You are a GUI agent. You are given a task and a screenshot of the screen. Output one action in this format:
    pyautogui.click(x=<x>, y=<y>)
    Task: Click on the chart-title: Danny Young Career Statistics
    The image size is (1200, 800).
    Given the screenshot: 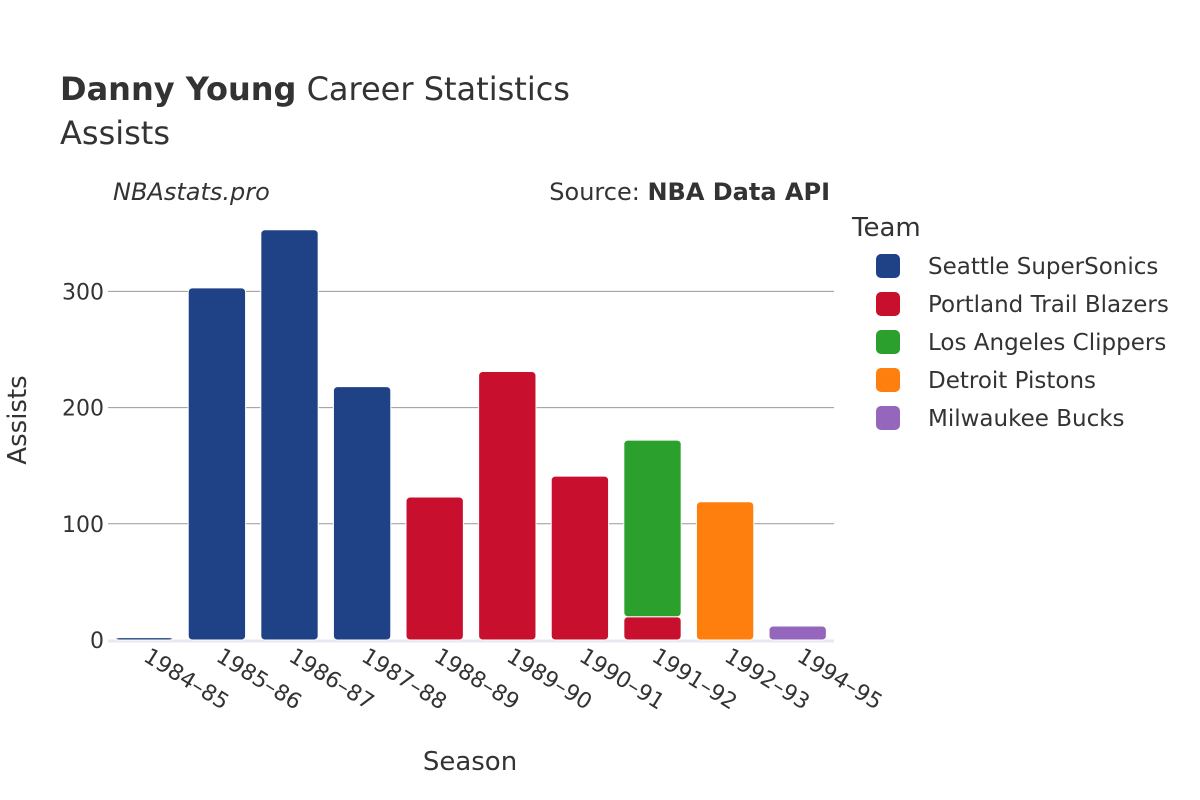 What is the action you would take?
    pyautogui.click(x=315, y=89)
    